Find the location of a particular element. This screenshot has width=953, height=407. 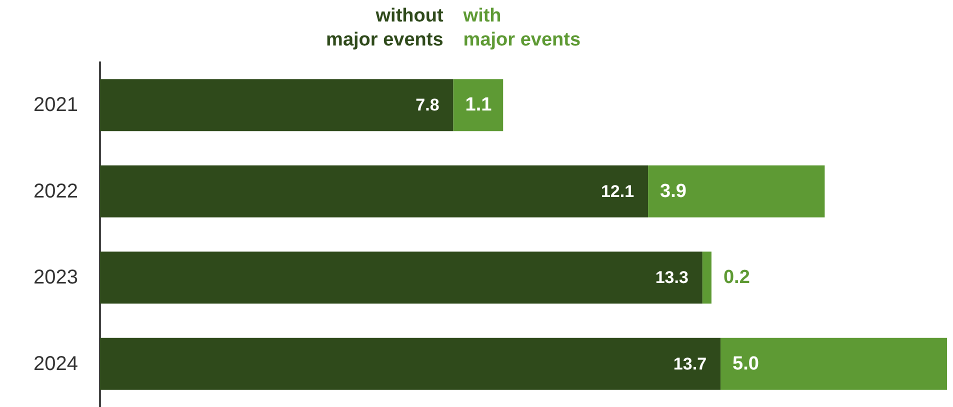

series-label: without major events is located at coordinates (385, 28).